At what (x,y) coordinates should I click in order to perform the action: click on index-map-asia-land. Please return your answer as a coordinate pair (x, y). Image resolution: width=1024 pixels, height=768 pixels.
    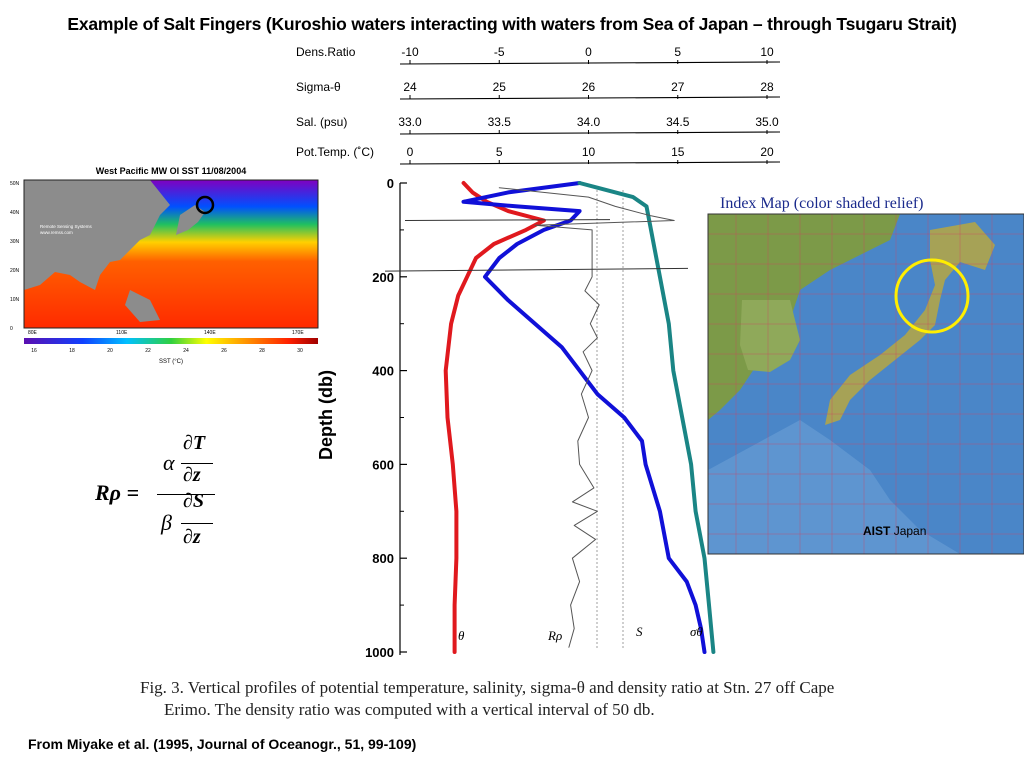
    Looking at the image, I should click on (804, 317).